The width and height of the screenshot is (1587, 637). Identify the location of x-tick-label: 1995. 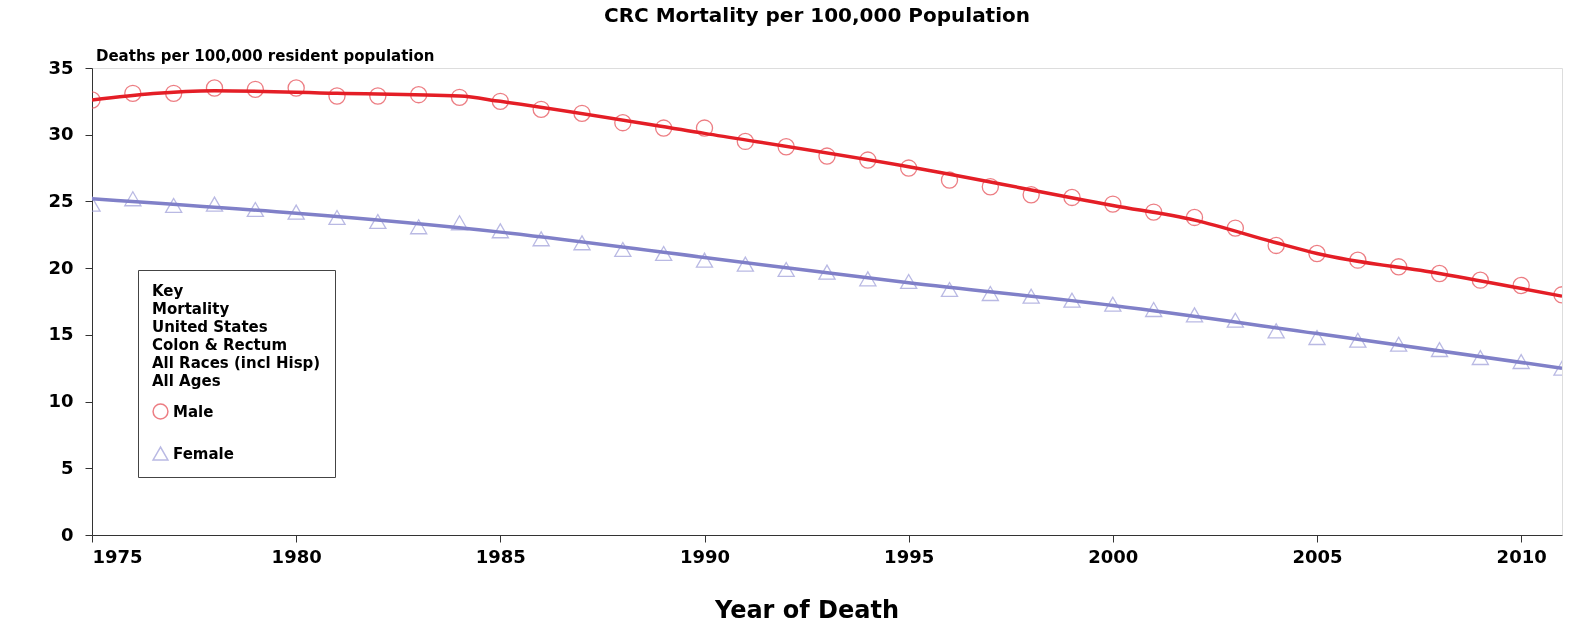
(909, 556).